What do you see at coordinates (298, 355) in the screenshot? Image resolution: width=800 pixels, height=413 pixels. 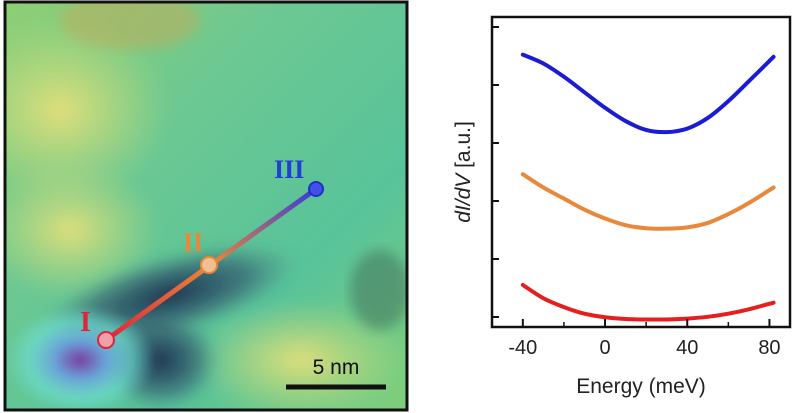 I see `stm-yellow-region-bottom` at bounding box center [298, 355].